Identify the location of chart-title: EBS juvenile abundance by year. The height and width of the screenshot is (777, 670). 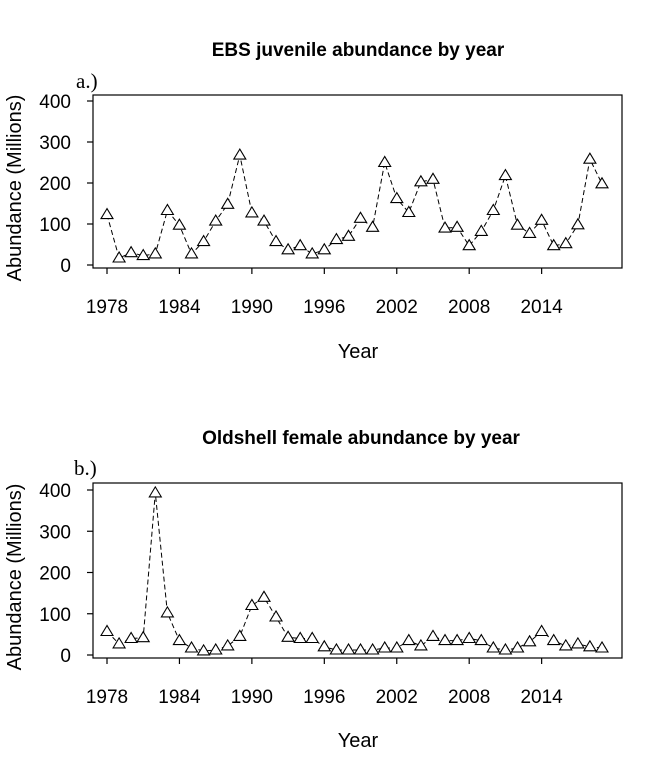
(358, 50).